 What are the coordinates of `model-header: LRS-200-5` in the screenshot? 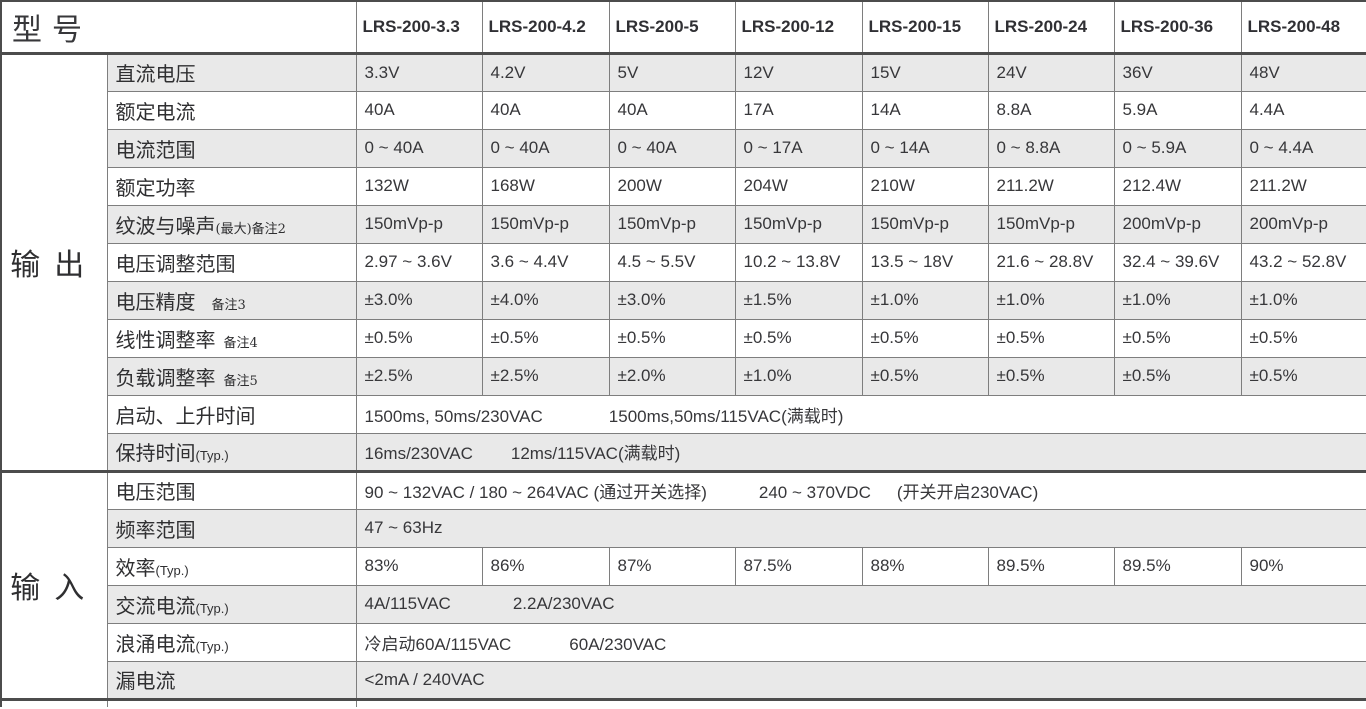 It's located at (672, 27).